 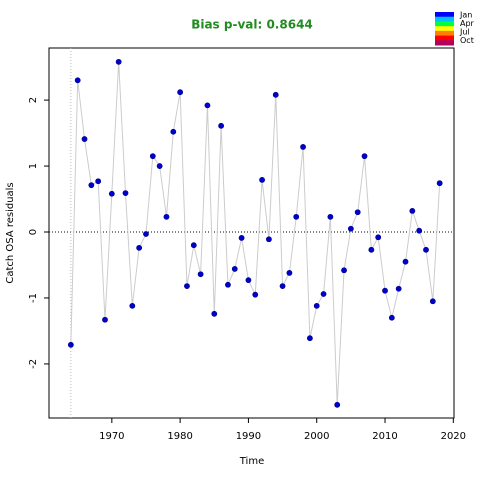 I want to click on y-axis-label: Catch OSA residuals, so click(x=10, y=232).